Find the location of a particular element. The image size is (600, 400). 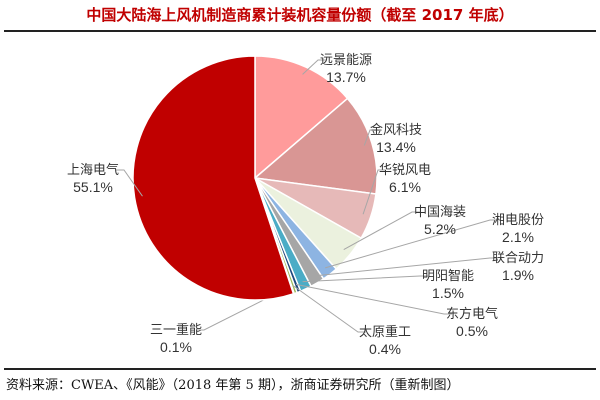

slice-label: 中国海装 5.2% is located at coordinates (440, 221).